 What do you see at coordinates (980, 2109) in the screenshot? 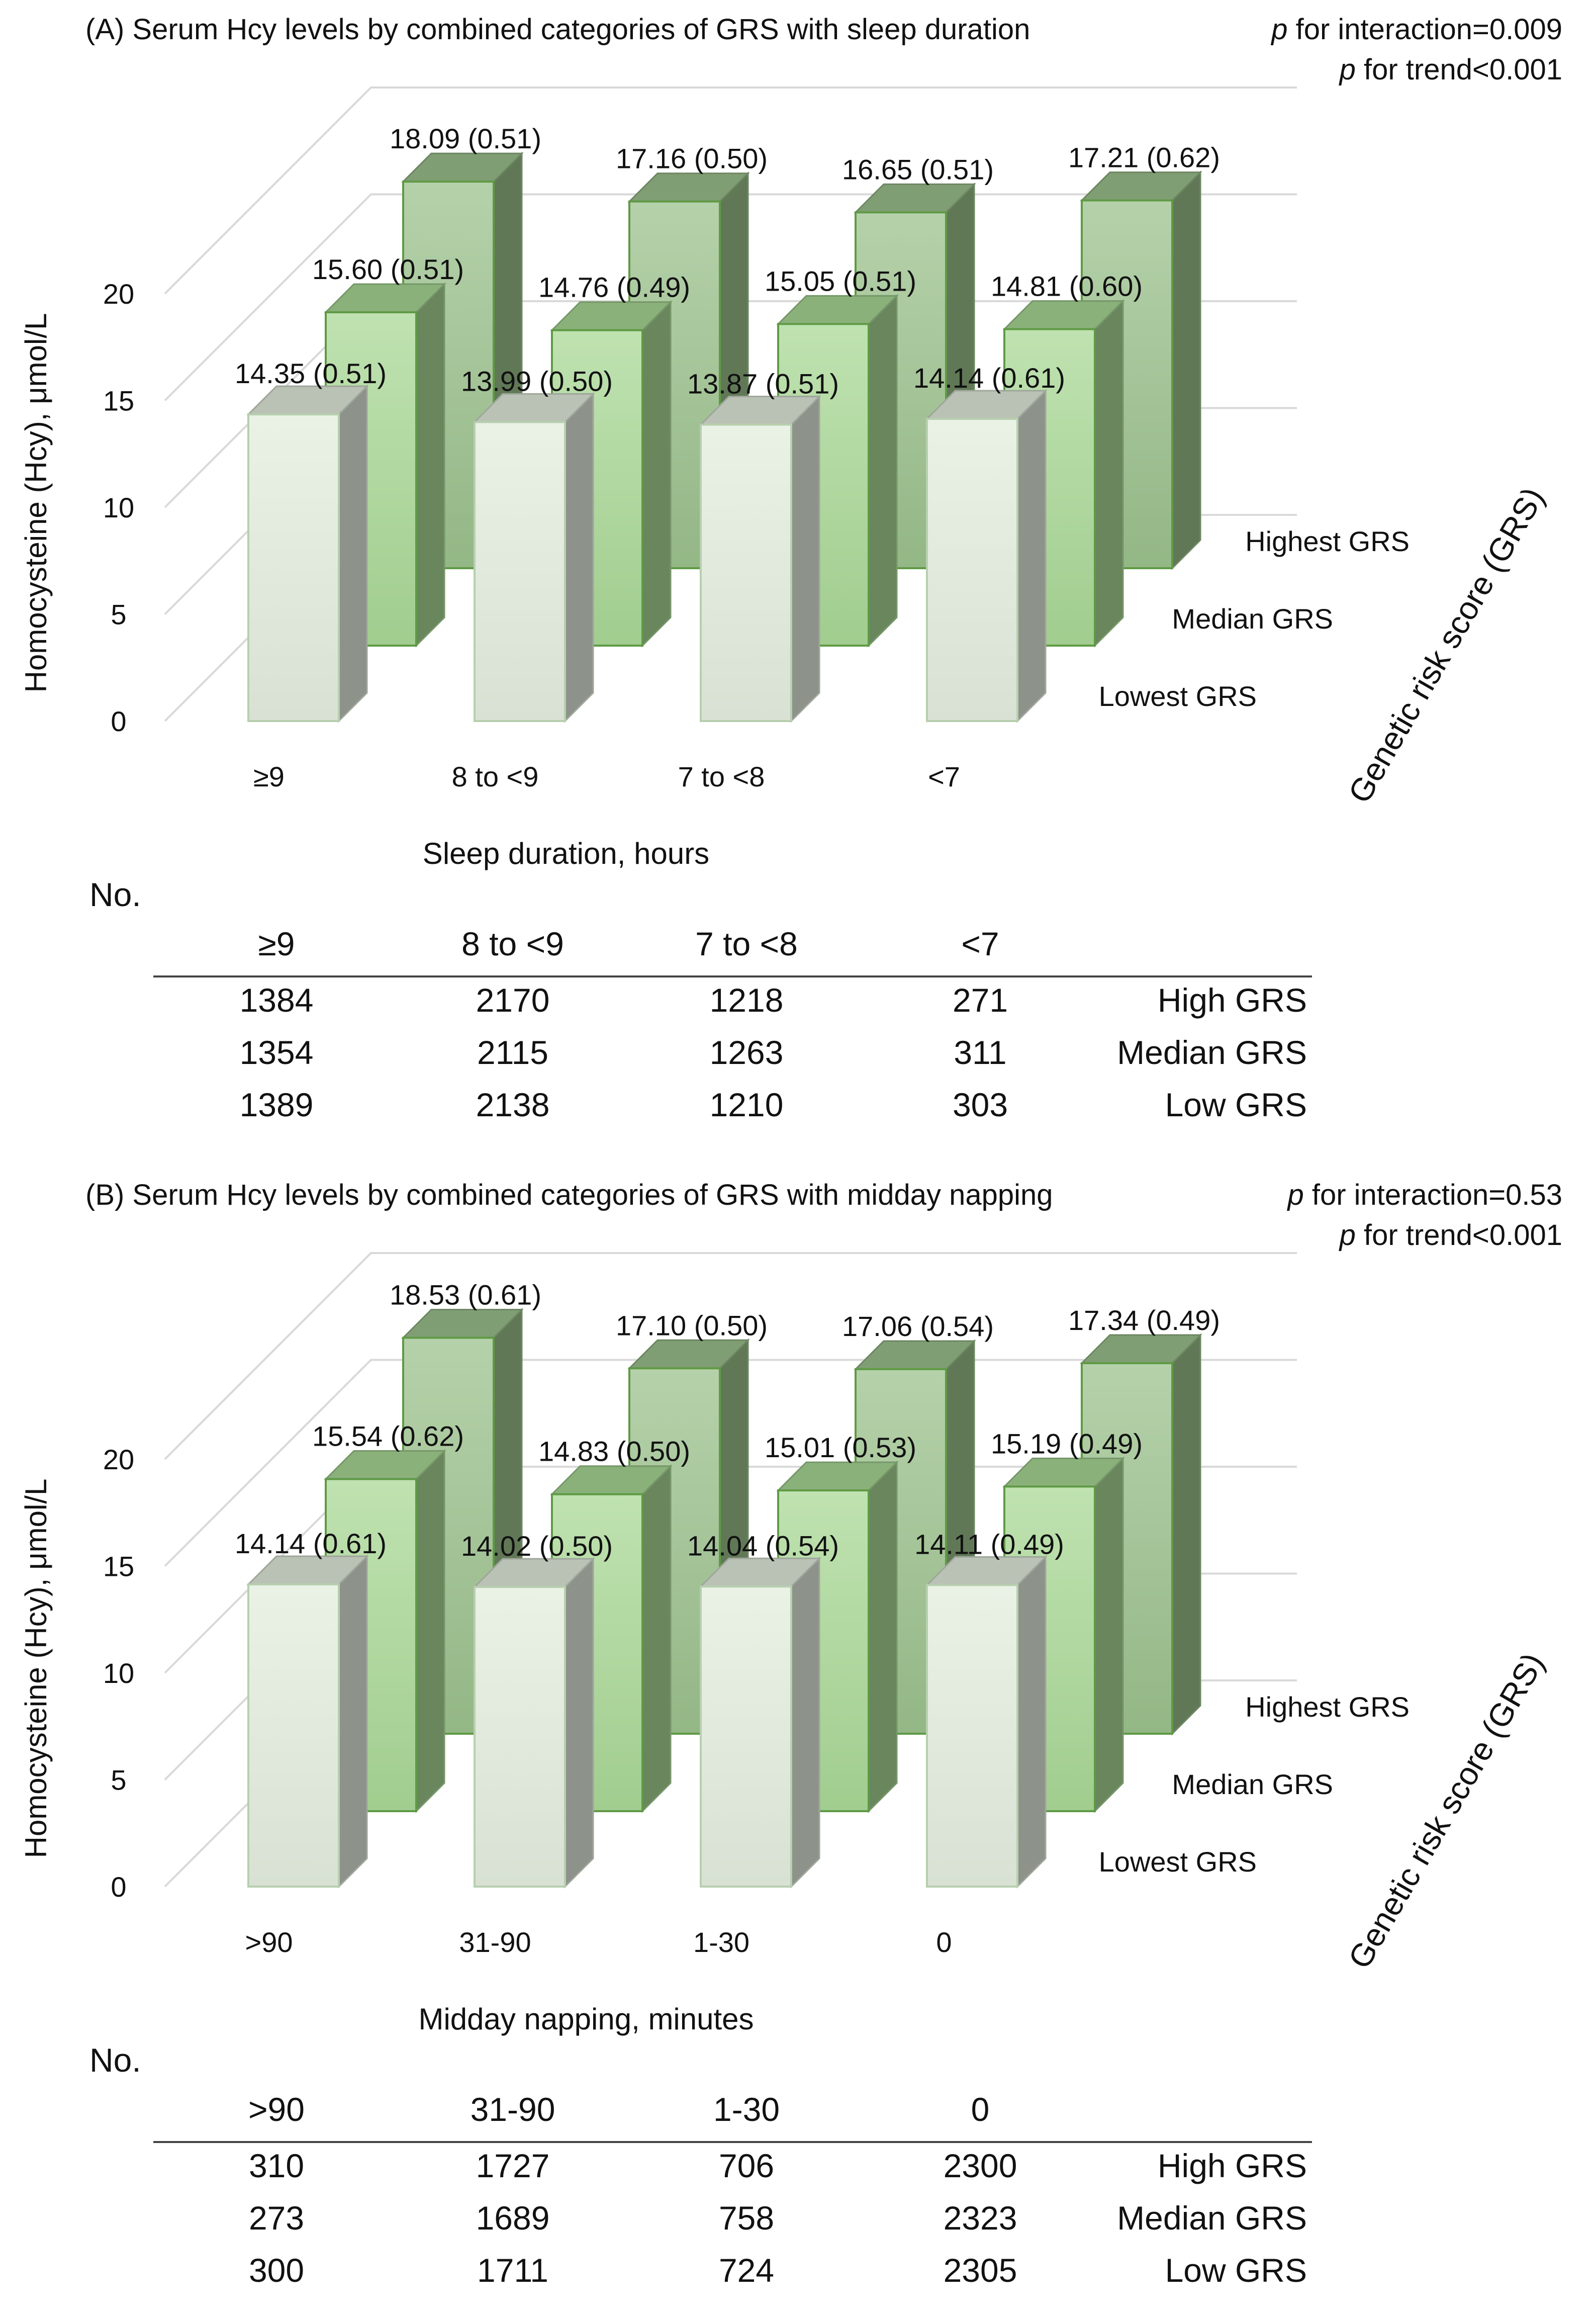
I see `counts-header: 0` at bounding box center [980, 2109].